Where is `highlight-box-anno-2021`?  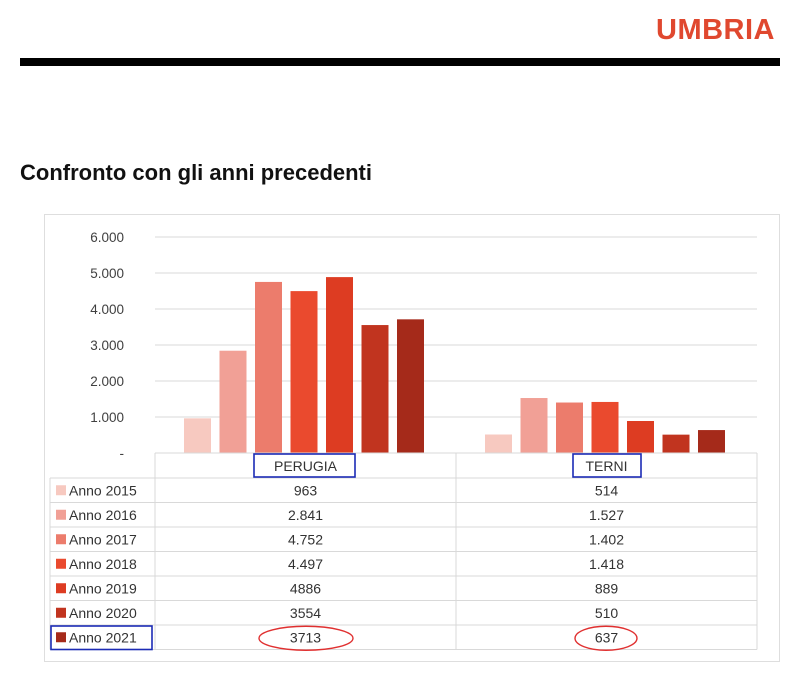 highlight-box-anno-2021 is located at coordinates (101, 638).